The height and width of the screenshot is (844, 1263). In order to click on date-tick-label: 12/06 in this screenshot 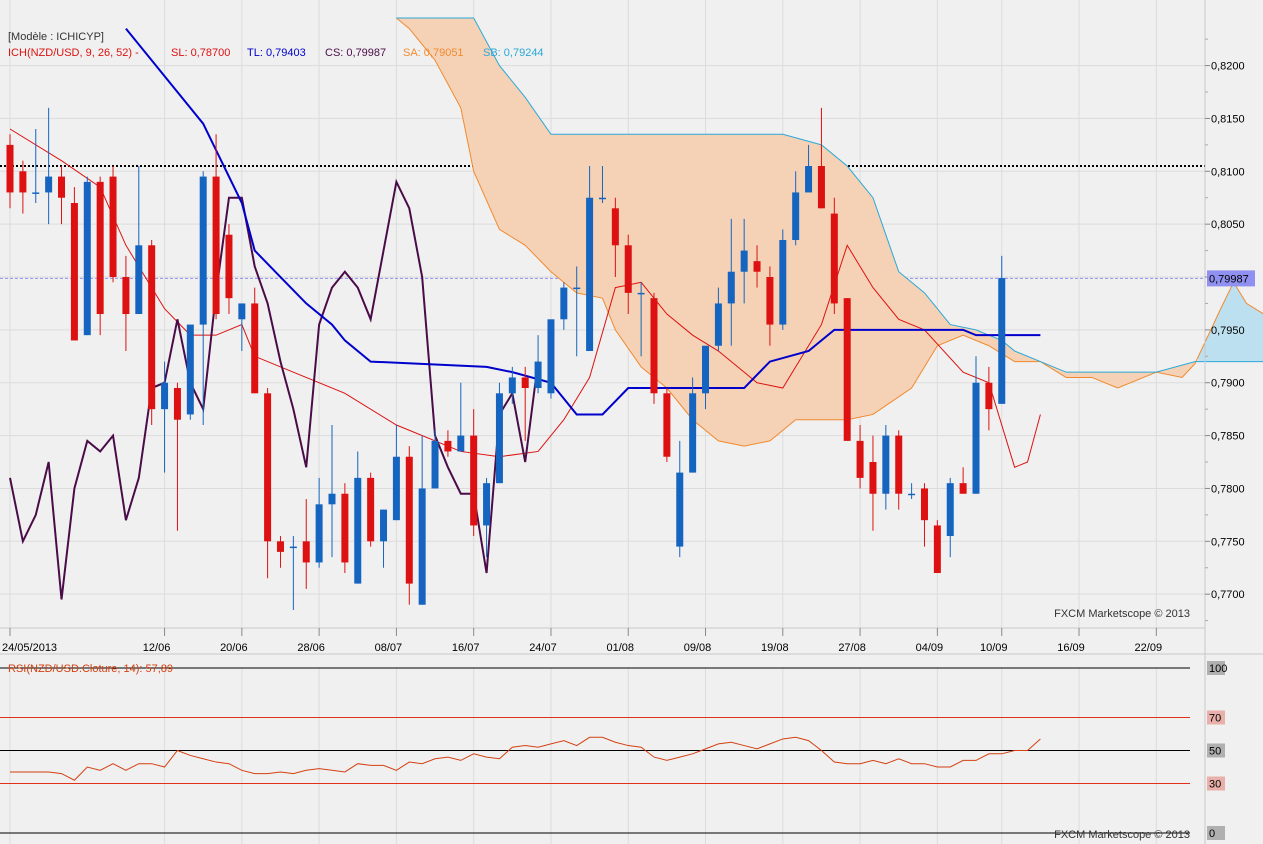, I will do `click(157, 648)`.